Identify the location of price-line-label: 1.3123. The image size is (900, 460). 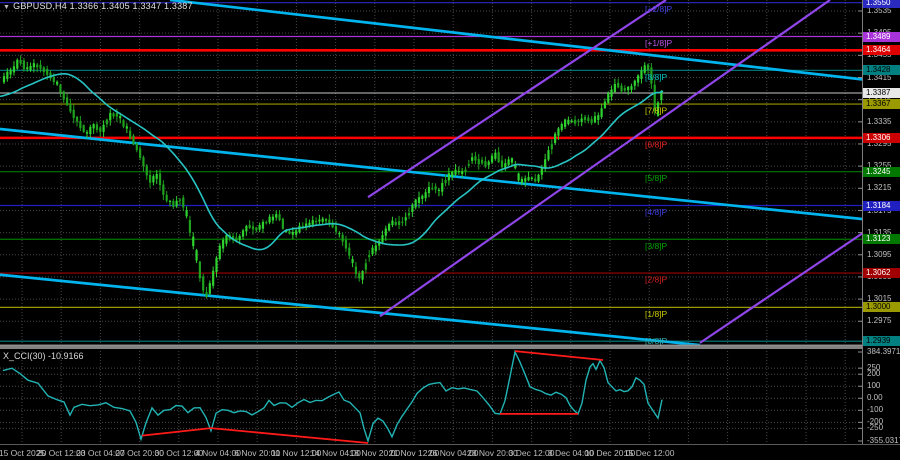
(881, 239).